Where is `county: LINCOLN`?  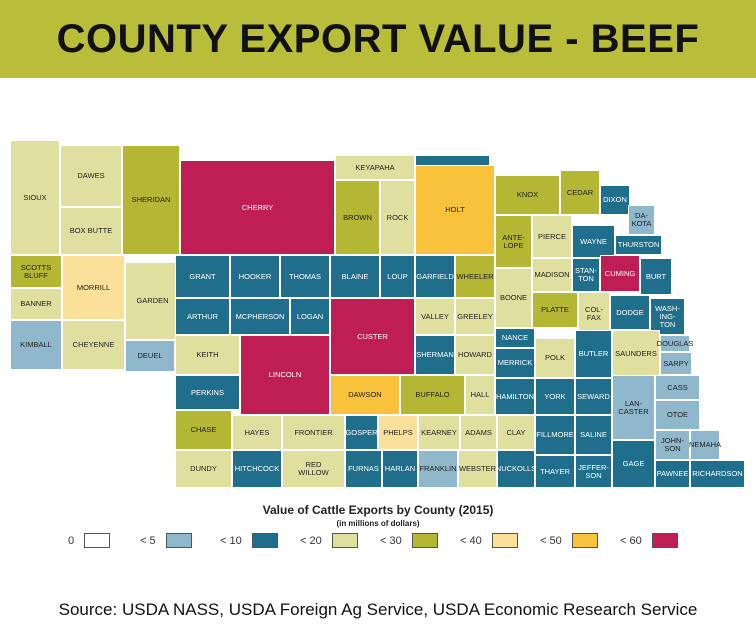 county: LINCOLN is located at coordinates (285, 375).